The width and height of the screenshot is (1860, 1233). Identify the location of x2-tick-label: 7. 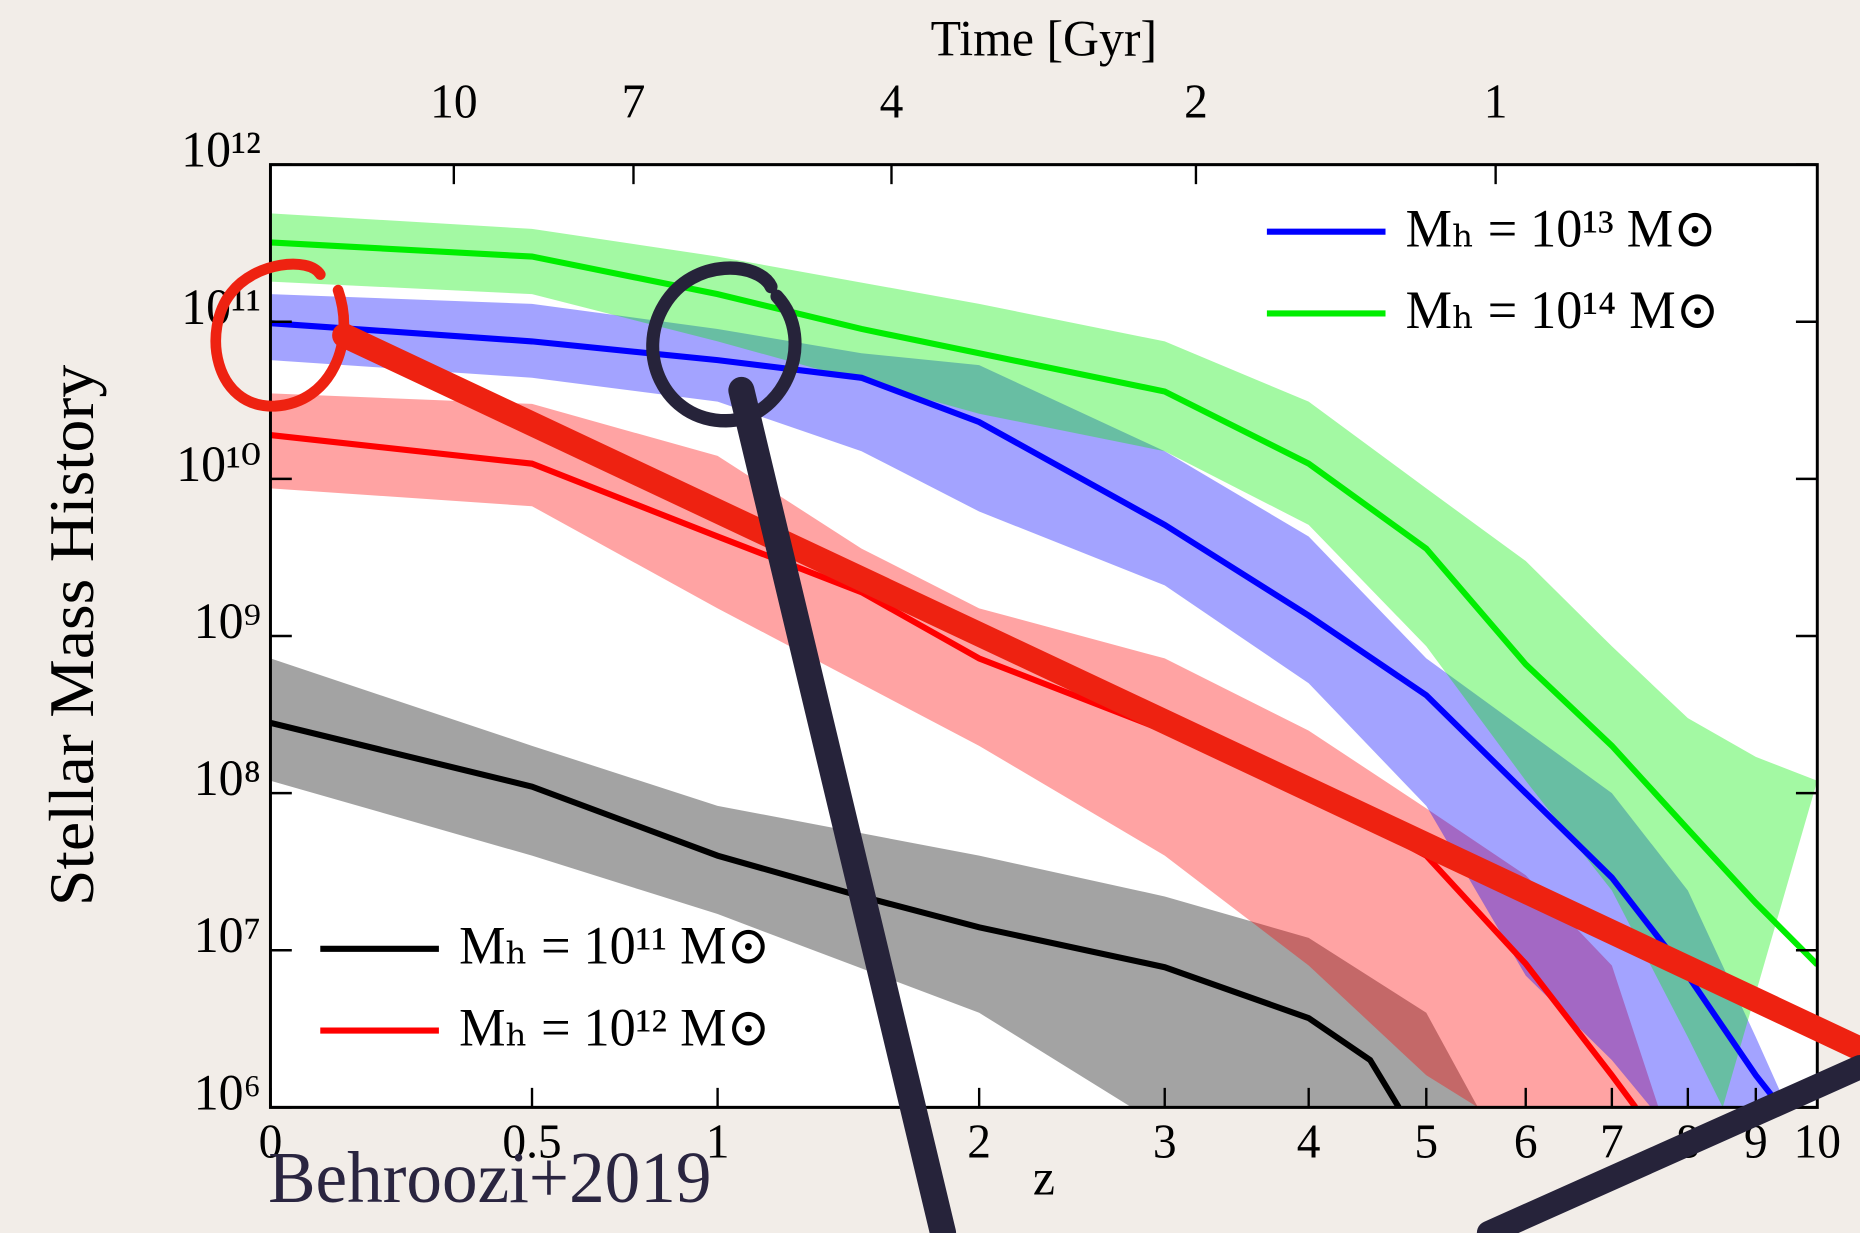
(634, 102).